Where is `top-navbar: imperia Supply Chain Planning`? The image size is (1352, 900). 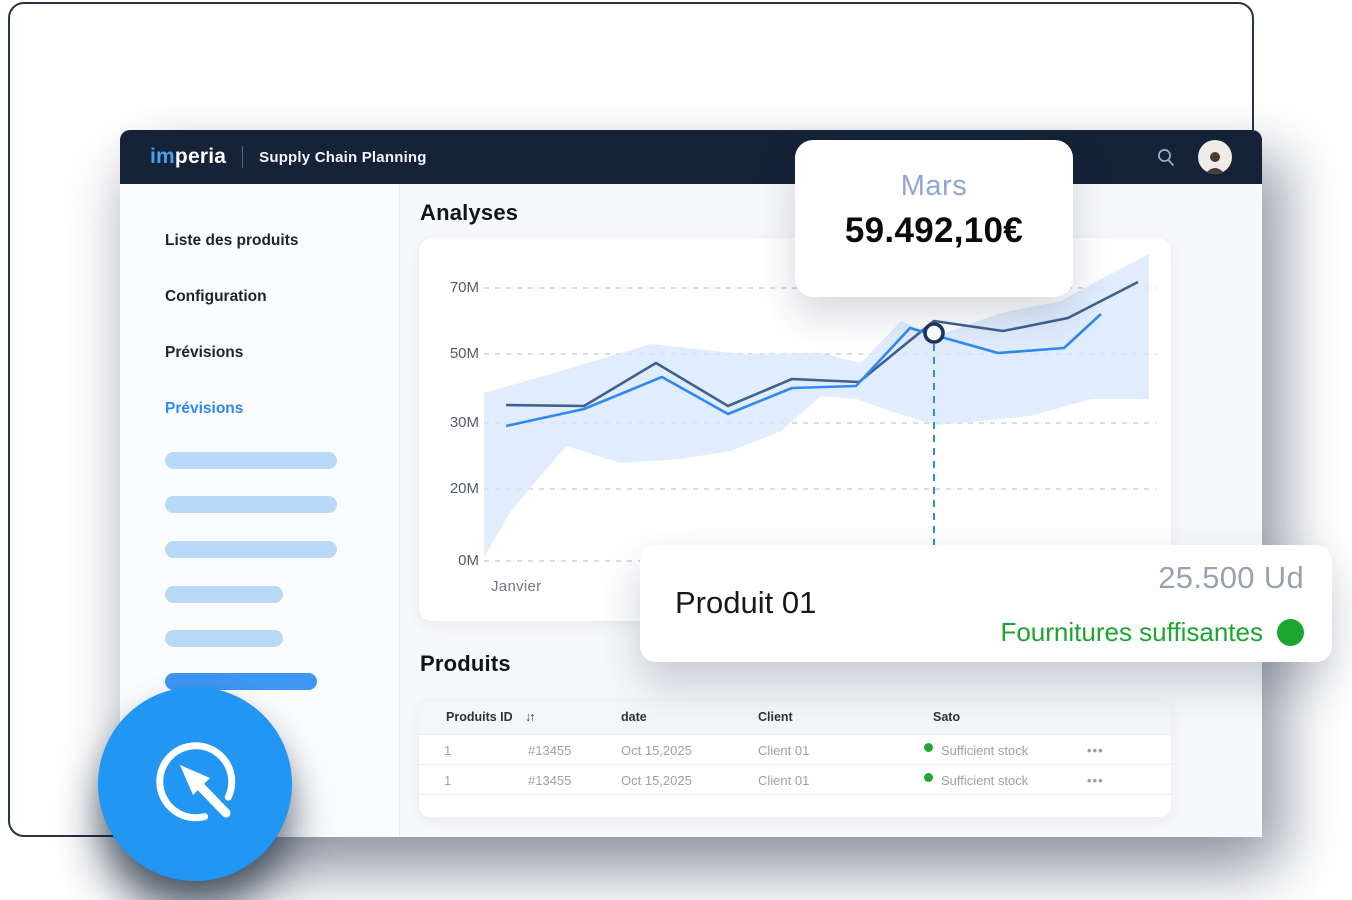 top-navbar: imperia Supply Chain Planning is located at coordinates (691, 157).